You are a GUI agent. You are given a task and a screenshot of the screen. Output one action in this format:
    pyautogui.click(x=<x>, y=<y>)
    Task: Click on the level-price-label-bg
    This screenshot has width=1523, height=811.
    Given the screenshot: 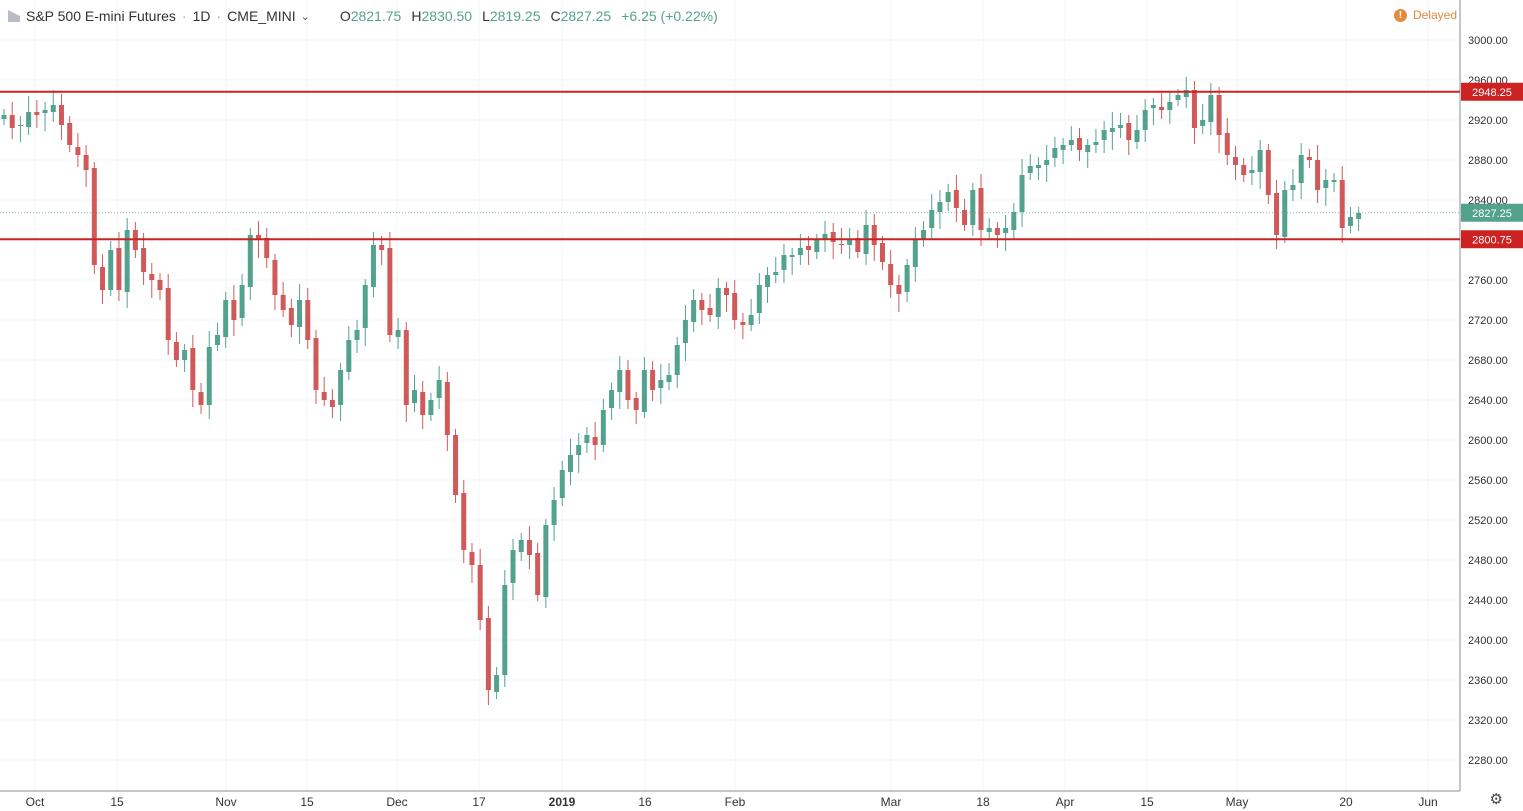 What is the action you would take?
    pyautogui.click(x=1492, y=239)
    